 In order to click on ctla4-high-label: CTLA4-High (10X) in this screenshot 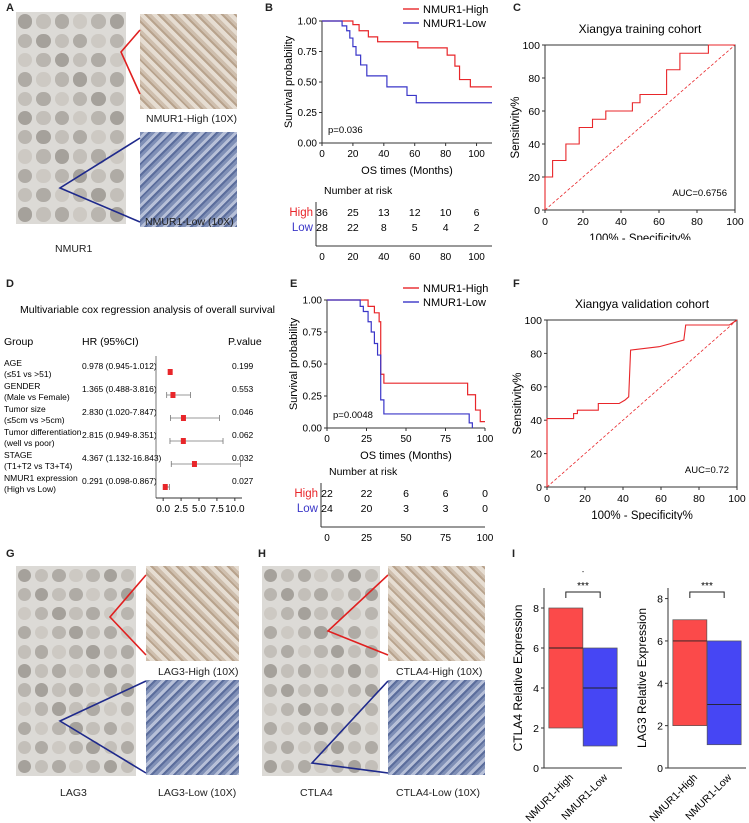, I will do `click(439, 672)`.